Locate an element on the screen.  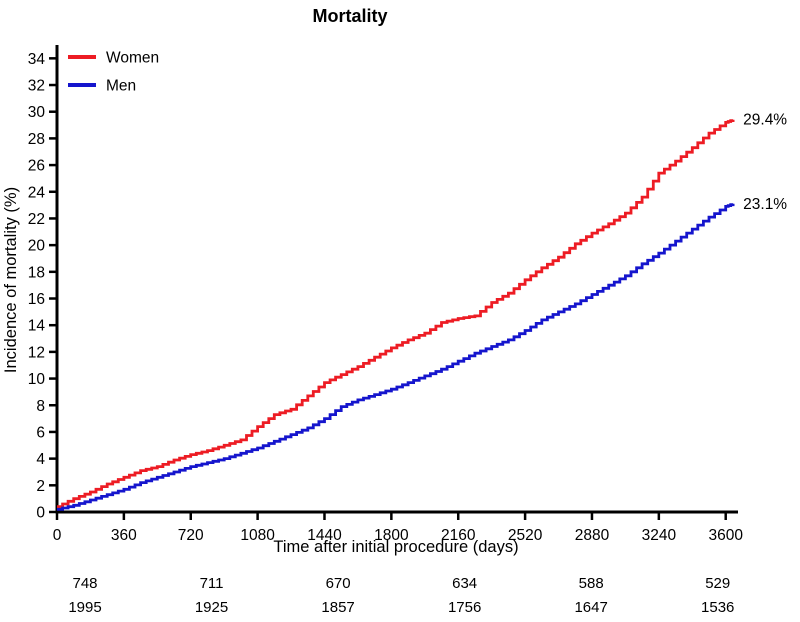
y-tick-label: 6 is located at coordinates (40, 432).